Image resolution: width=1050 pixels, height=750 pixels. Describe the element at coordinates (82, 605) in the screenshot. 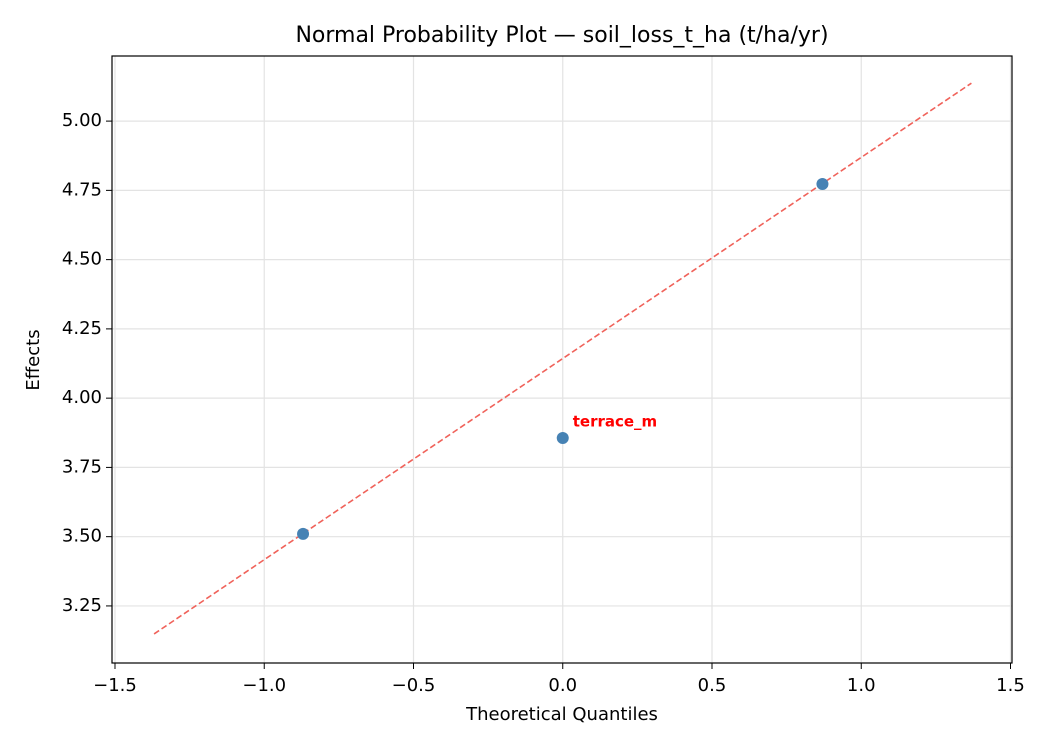

I see `y-tick-label: 3.25` at that location.